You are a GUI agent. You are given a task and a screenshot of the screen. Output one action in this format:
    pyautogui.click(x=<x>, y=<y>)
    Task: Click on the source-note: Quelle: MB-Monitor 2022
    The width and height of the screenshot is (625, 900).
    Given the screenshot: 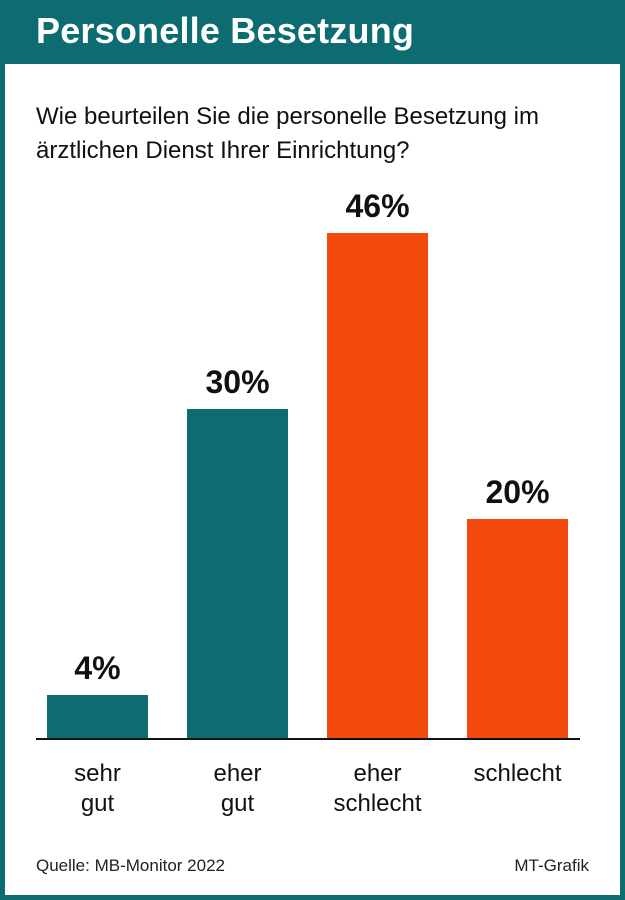 What is the action you would take?
    pyautogui.click(x=130, y=865)
    